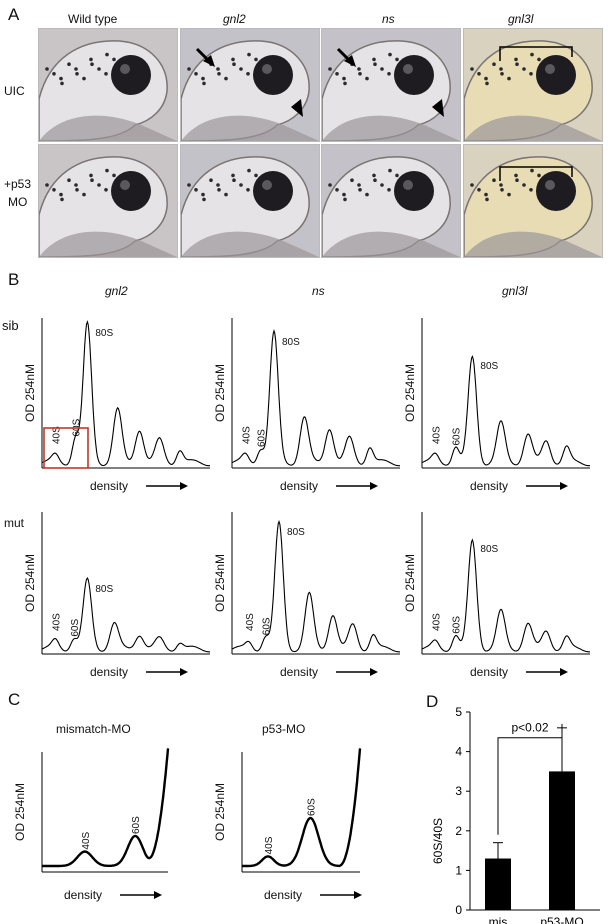  I want to click on panel-b-letter: B, so click(14, 279).